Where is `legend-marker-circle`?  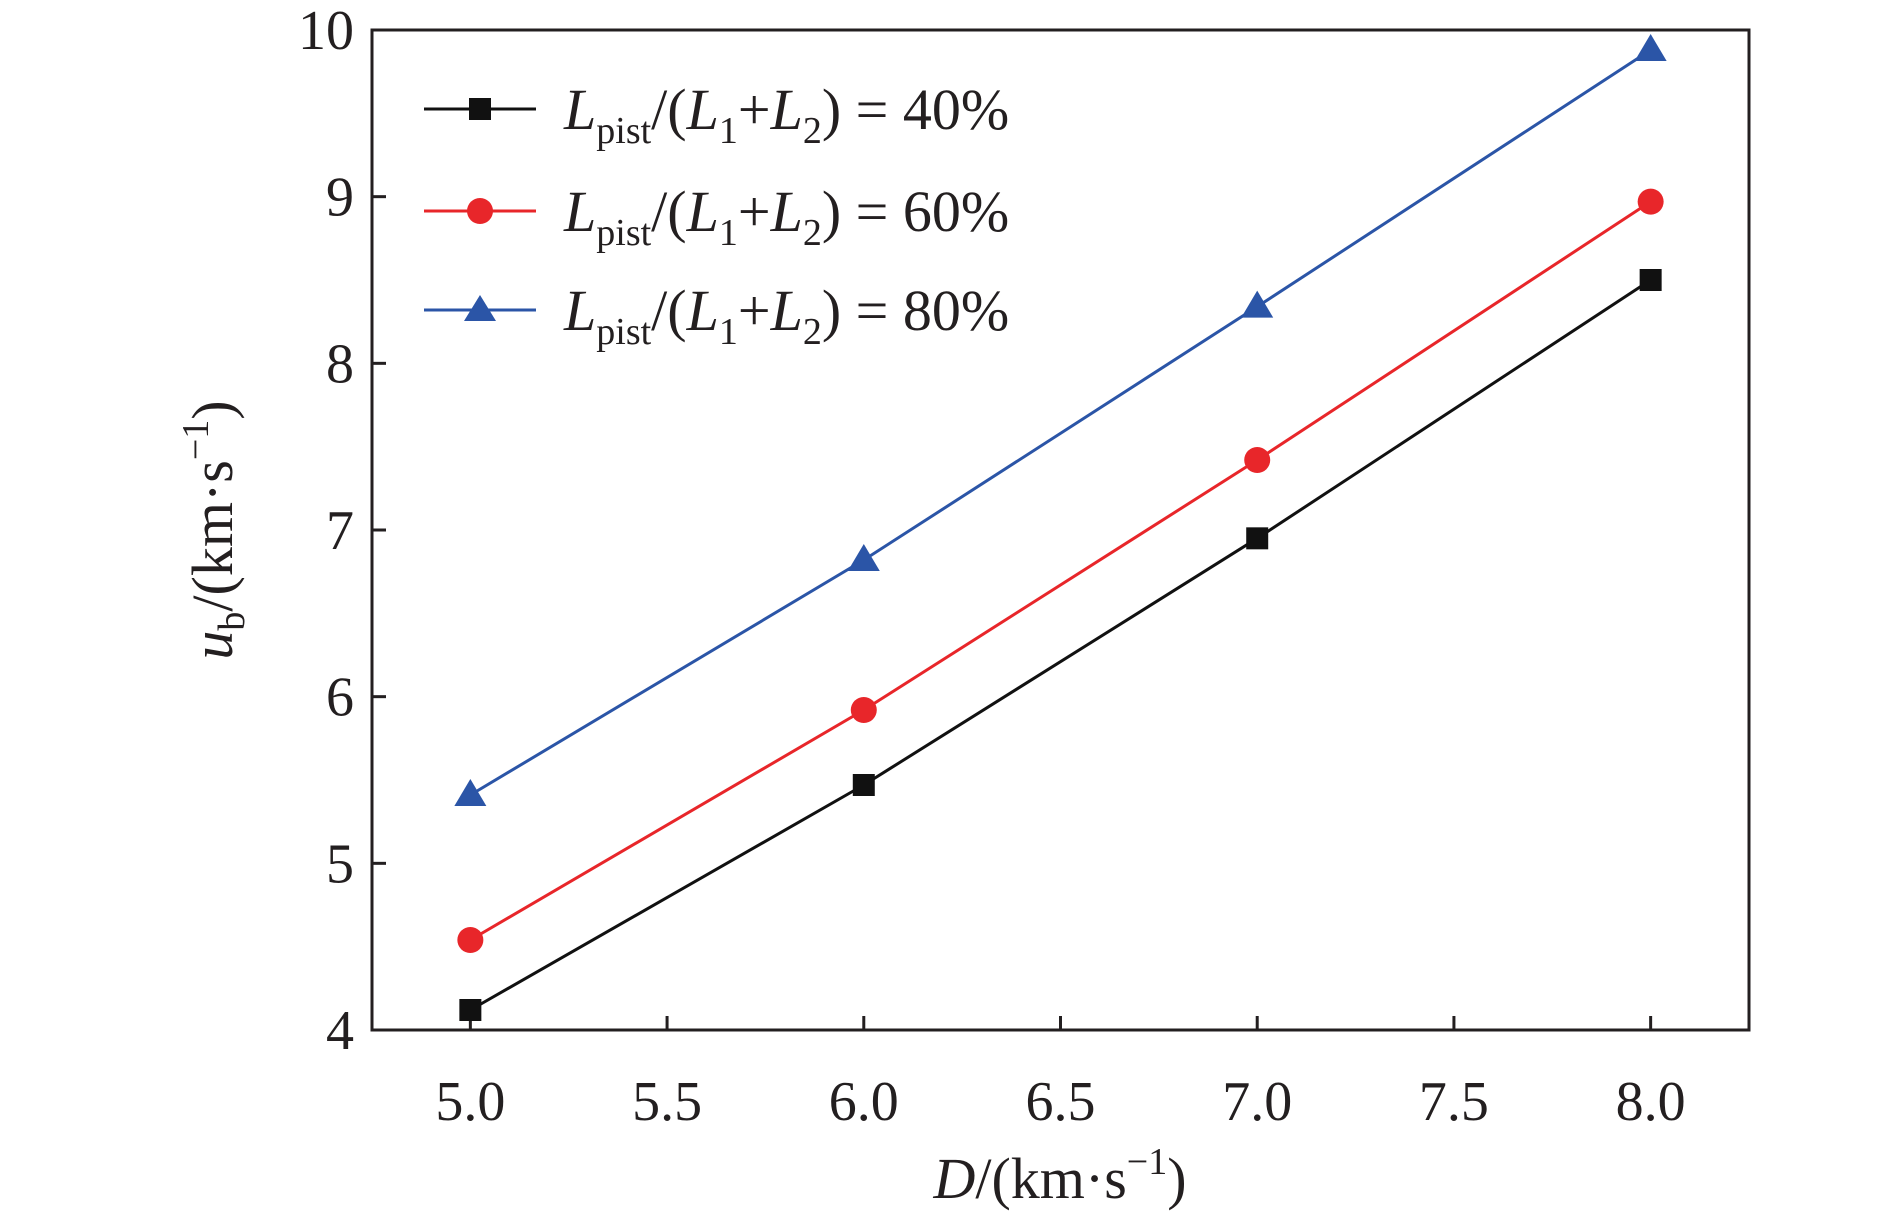 legend-marker-circle is located at coordinates (480, 211).